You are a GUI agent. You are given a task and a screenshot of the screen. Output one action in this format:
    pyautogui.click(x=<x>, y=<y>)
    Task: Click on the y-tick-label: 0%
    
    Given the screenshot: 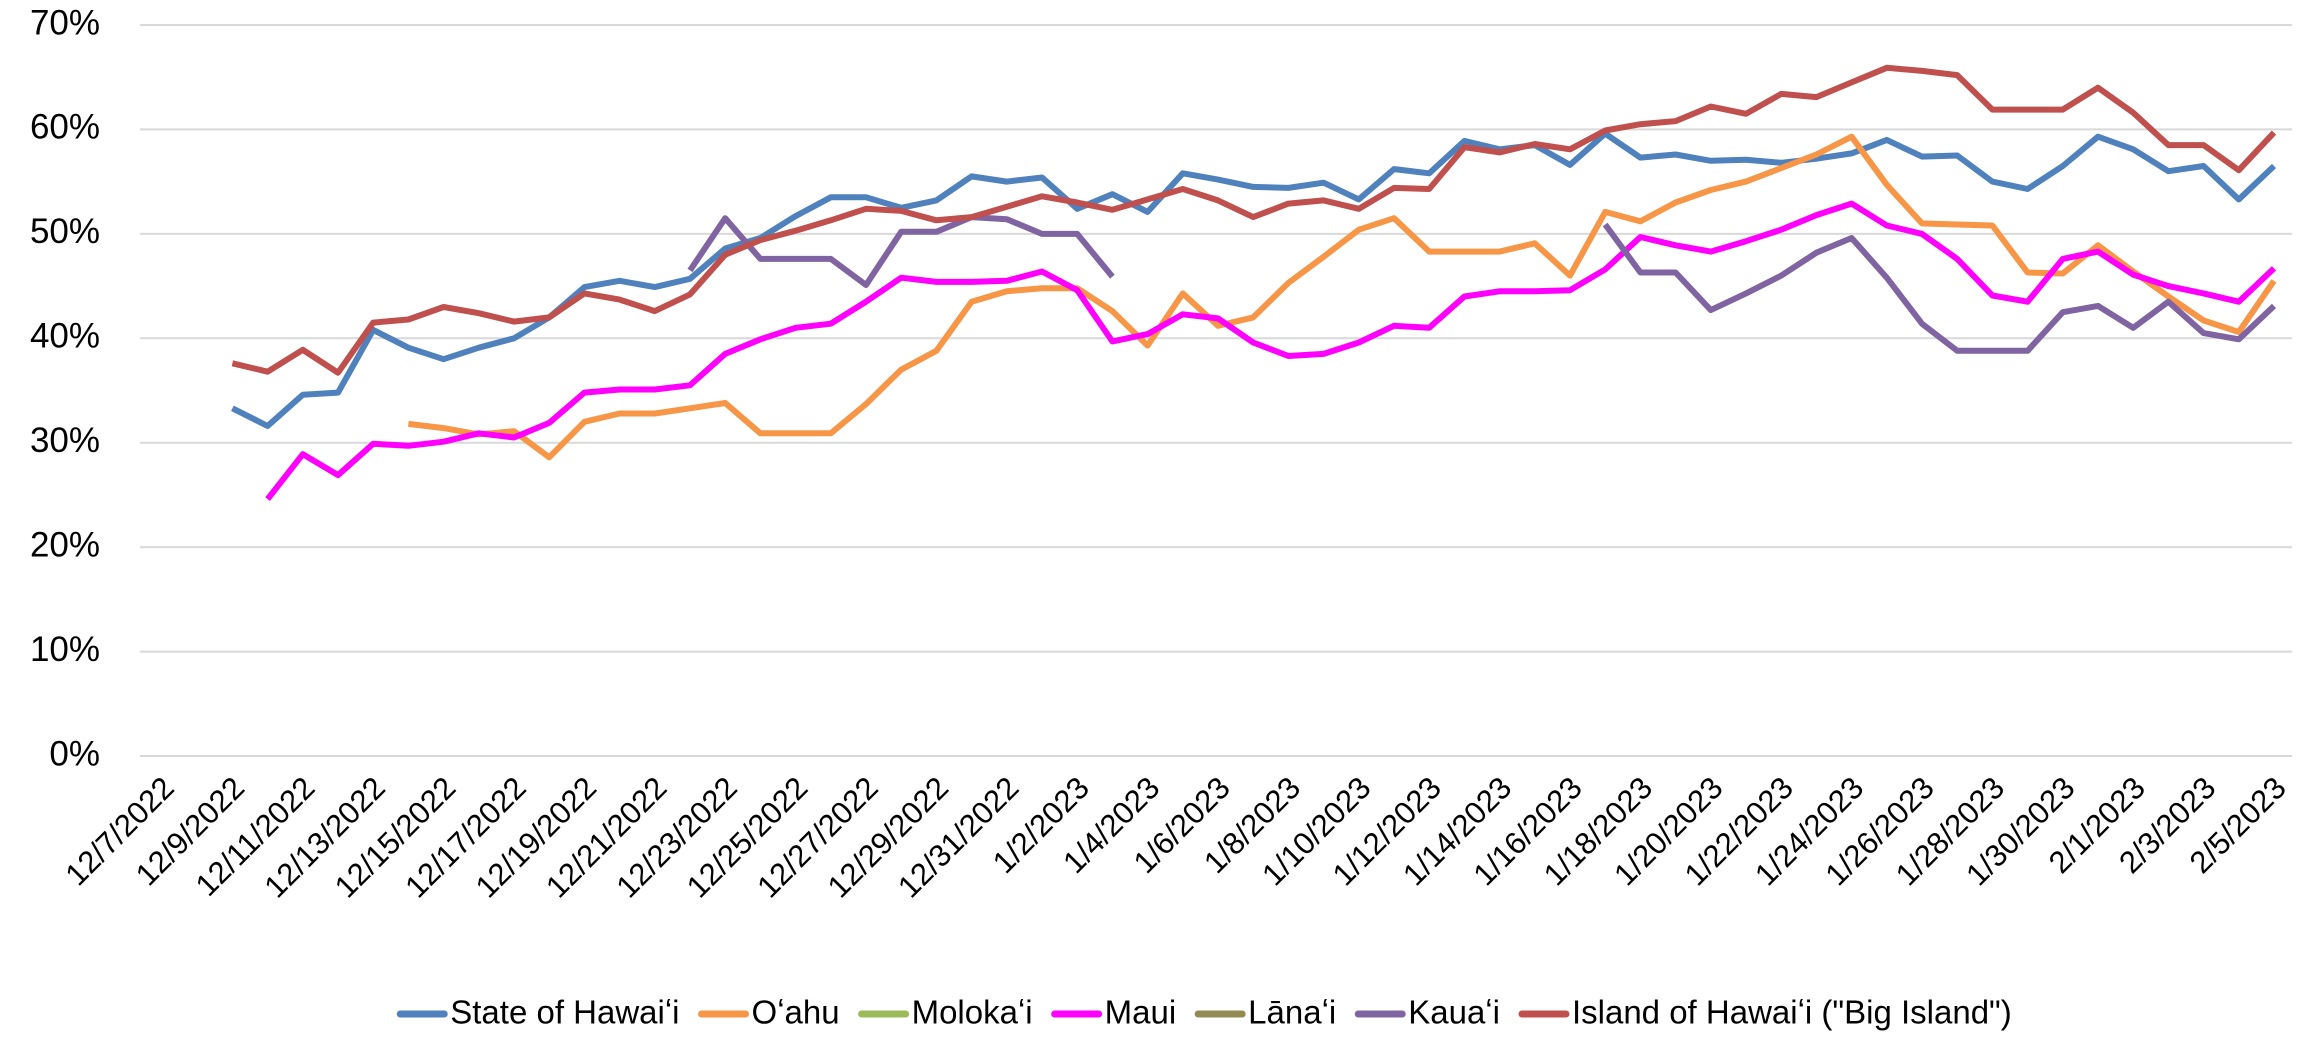 What is the action you would take?
    pyautogui.click(x=74, y=753)
    